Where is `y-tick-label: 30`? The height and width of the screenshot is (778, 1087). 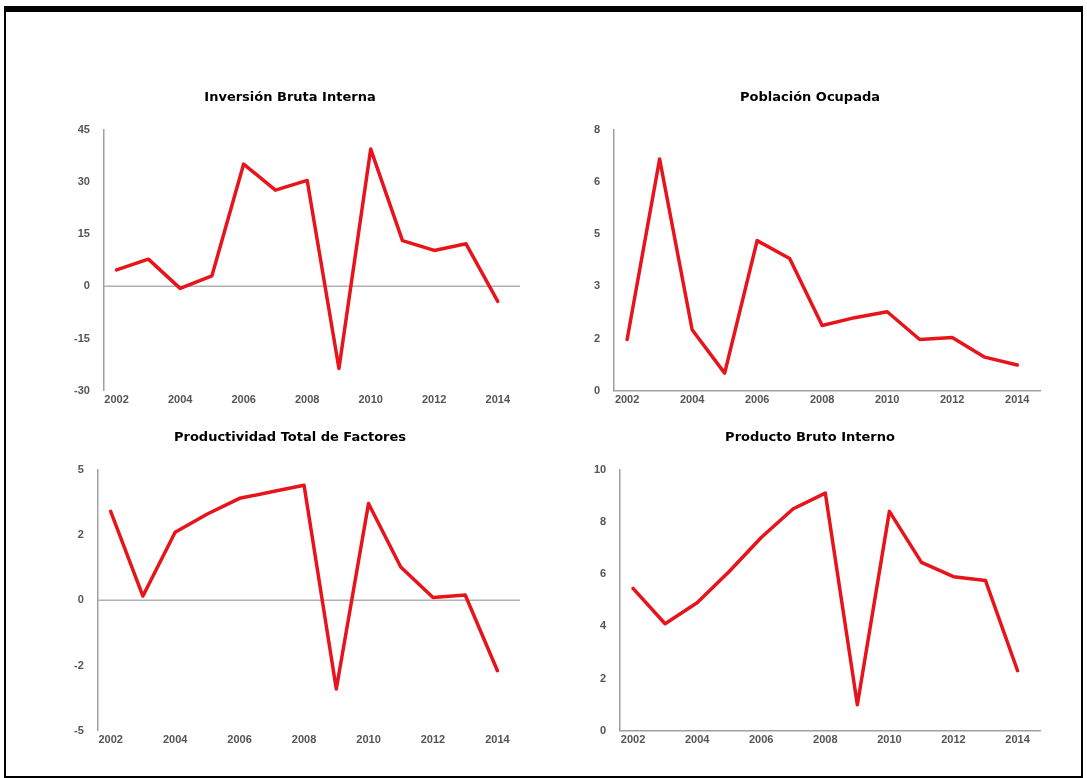
y-tick-label: 30 is located at coordinates (83, 180).